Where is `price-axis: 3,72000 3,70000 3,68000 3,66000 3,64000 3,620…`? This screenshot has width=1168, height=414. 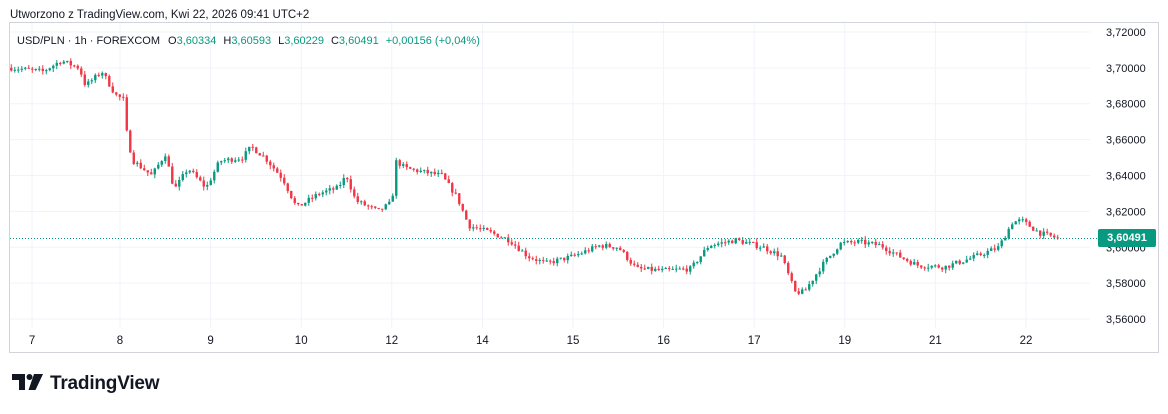 price-axis: 3,72000 3,70000 3,68000 3,66000 3,64000 3,620… is located at coordinates (1126, 176).